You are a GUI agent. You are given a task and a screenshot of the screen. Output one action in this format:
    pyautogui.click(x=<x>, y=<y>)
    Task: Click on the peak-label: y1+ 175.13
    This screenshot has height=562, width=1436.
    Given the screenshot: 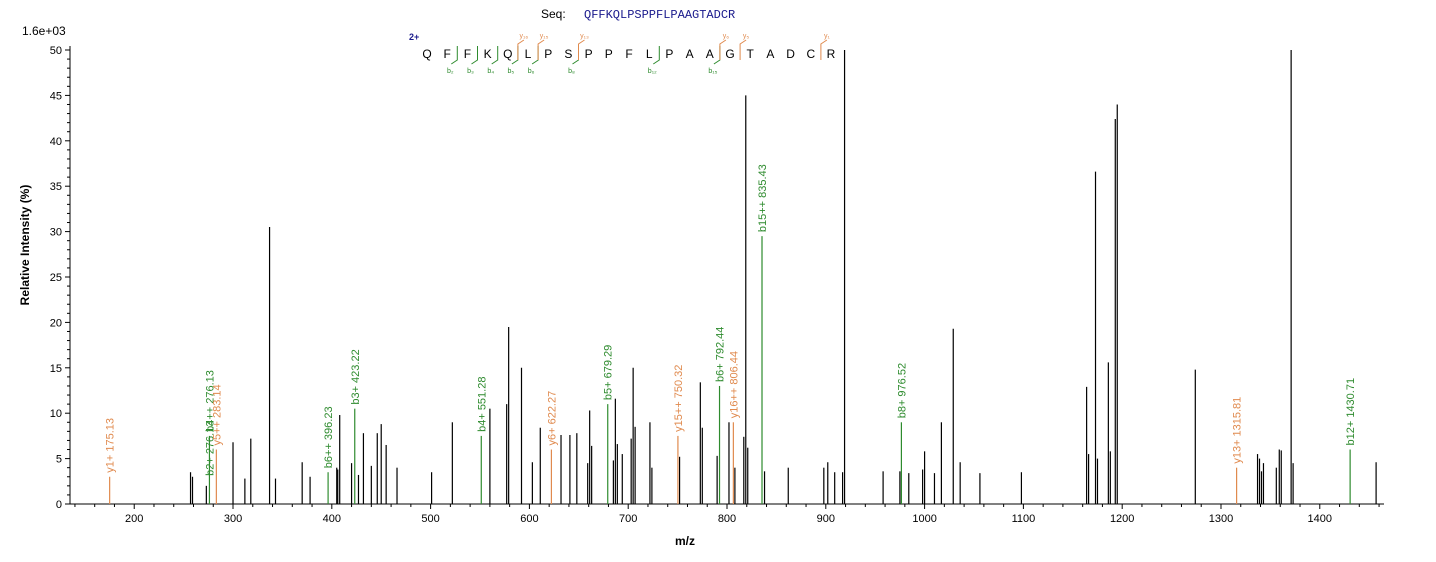 What is the action you would take?
    pyautogui.click(x=111, y=445)
    